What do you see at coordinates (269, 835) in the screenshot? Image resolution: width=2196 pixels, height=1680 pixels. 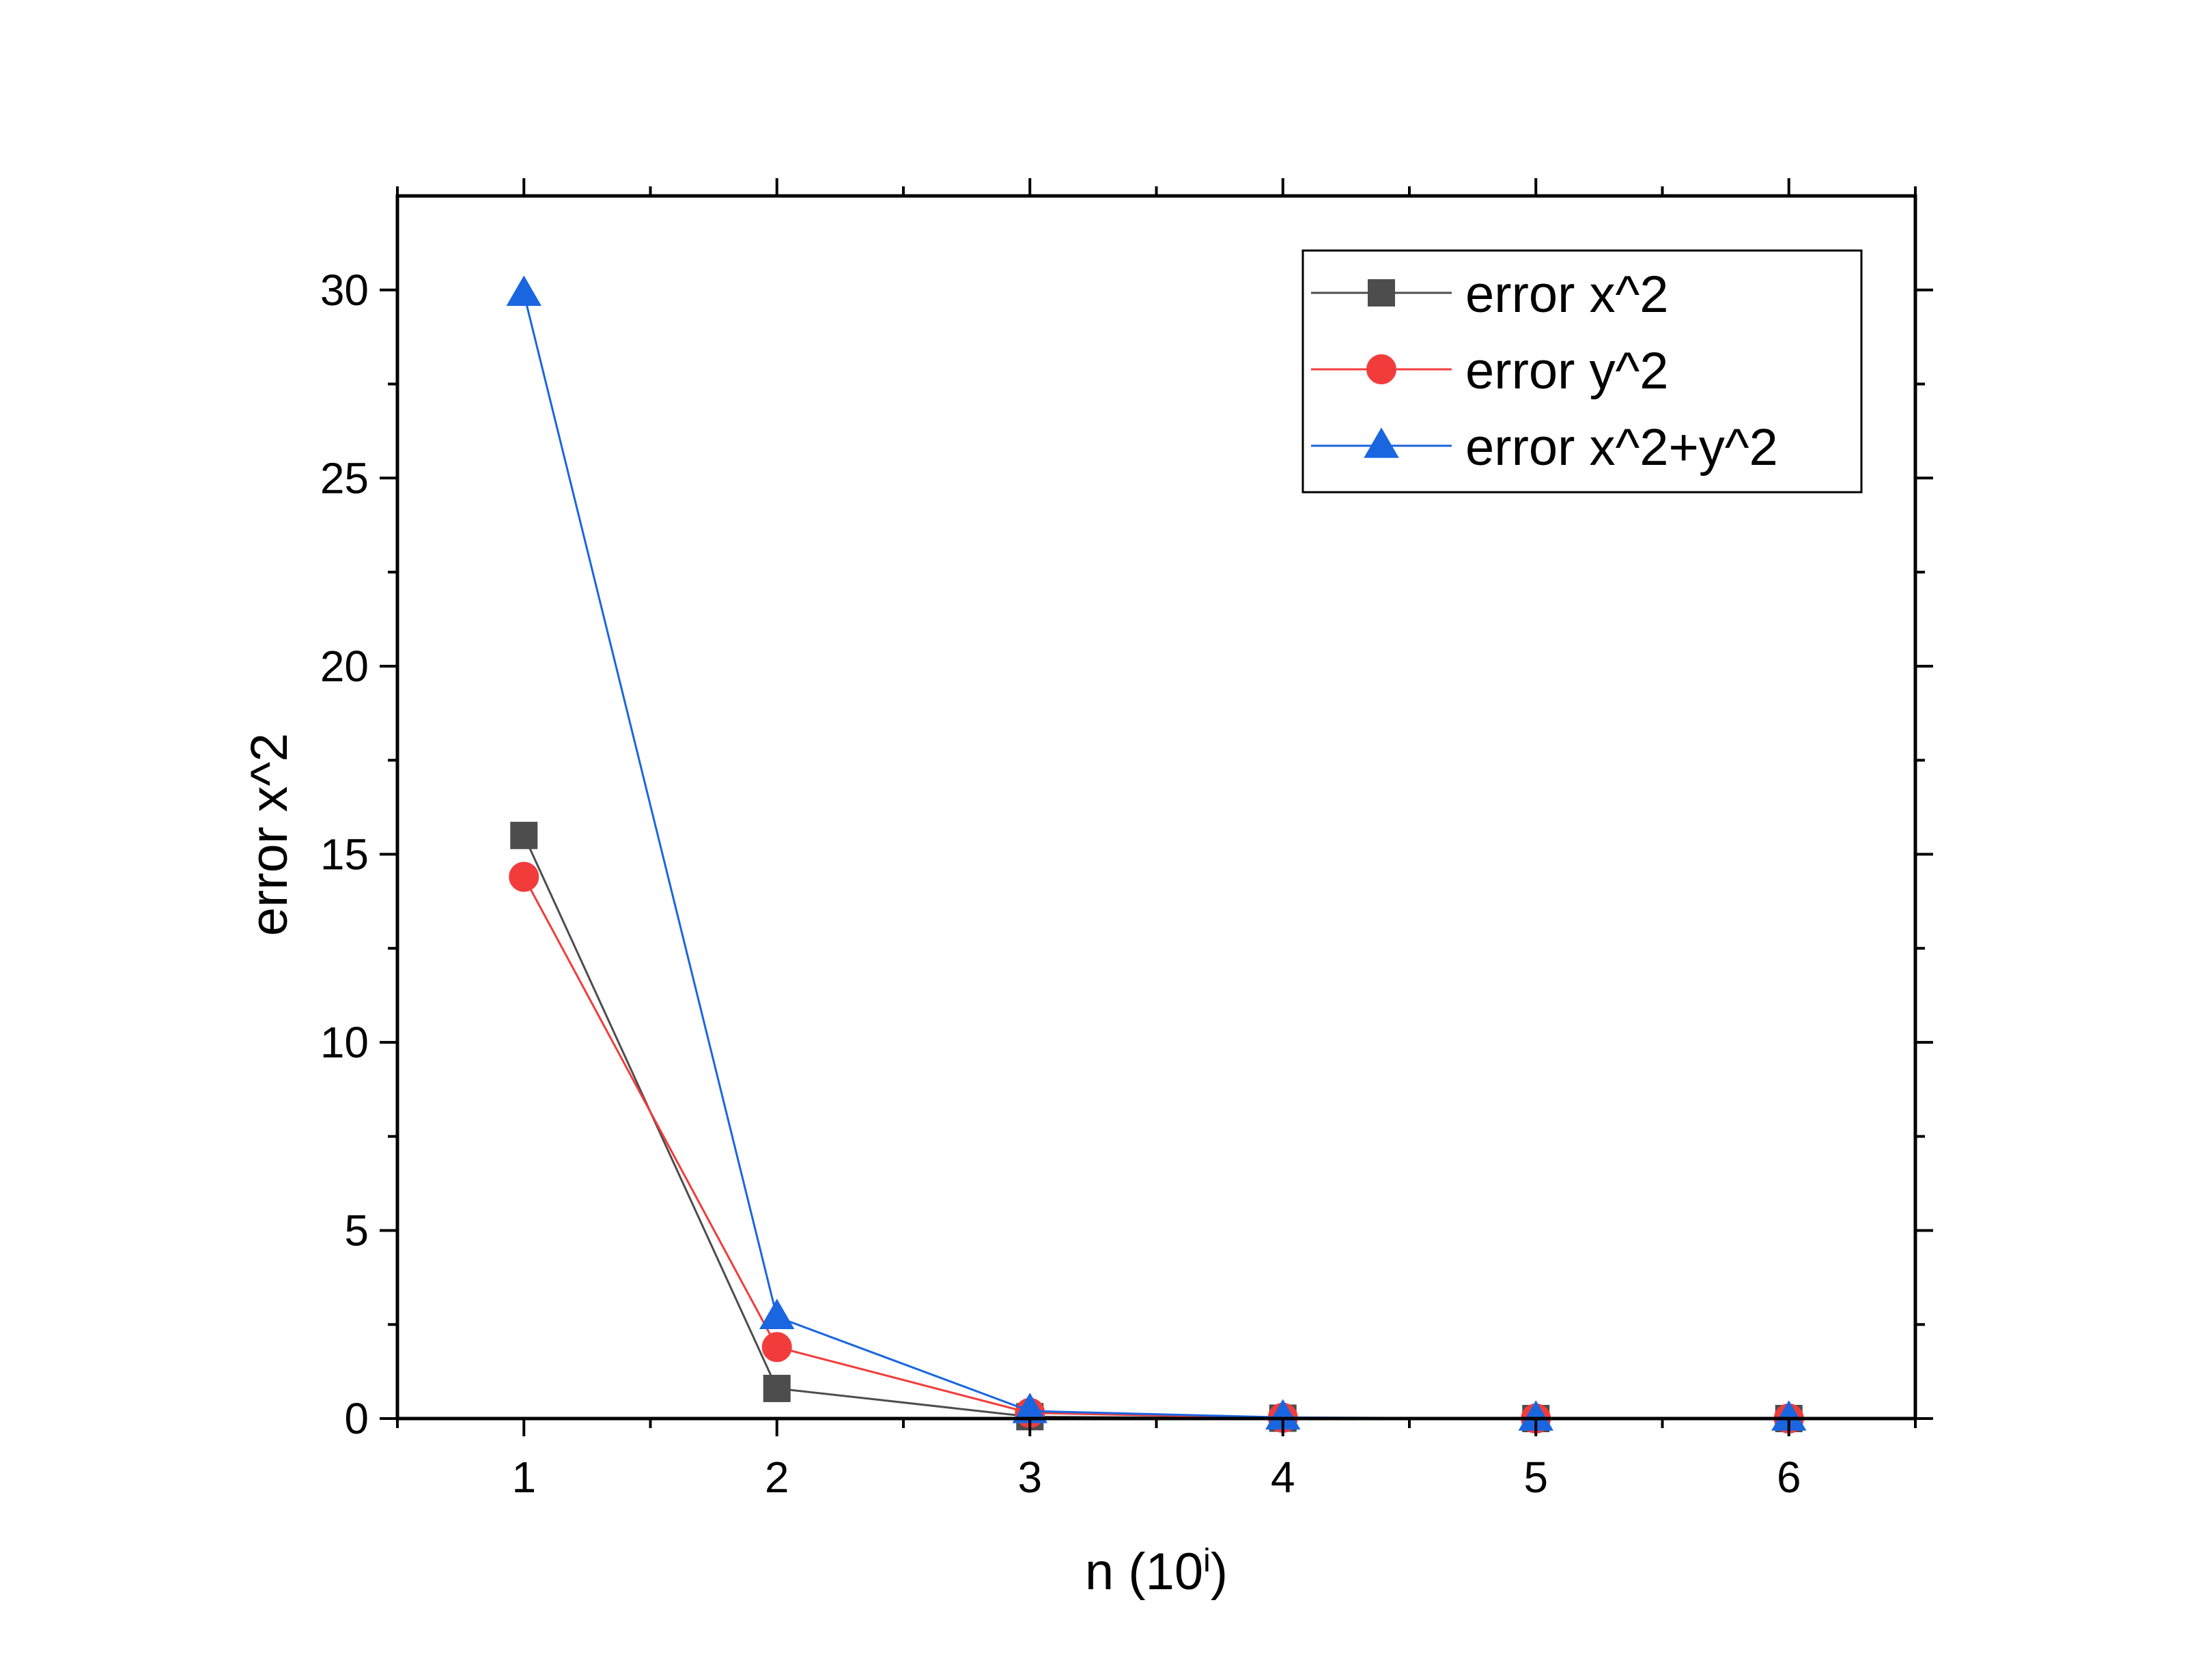 I see `y-axis-title: error x^2` at bounding box center [269, 835].